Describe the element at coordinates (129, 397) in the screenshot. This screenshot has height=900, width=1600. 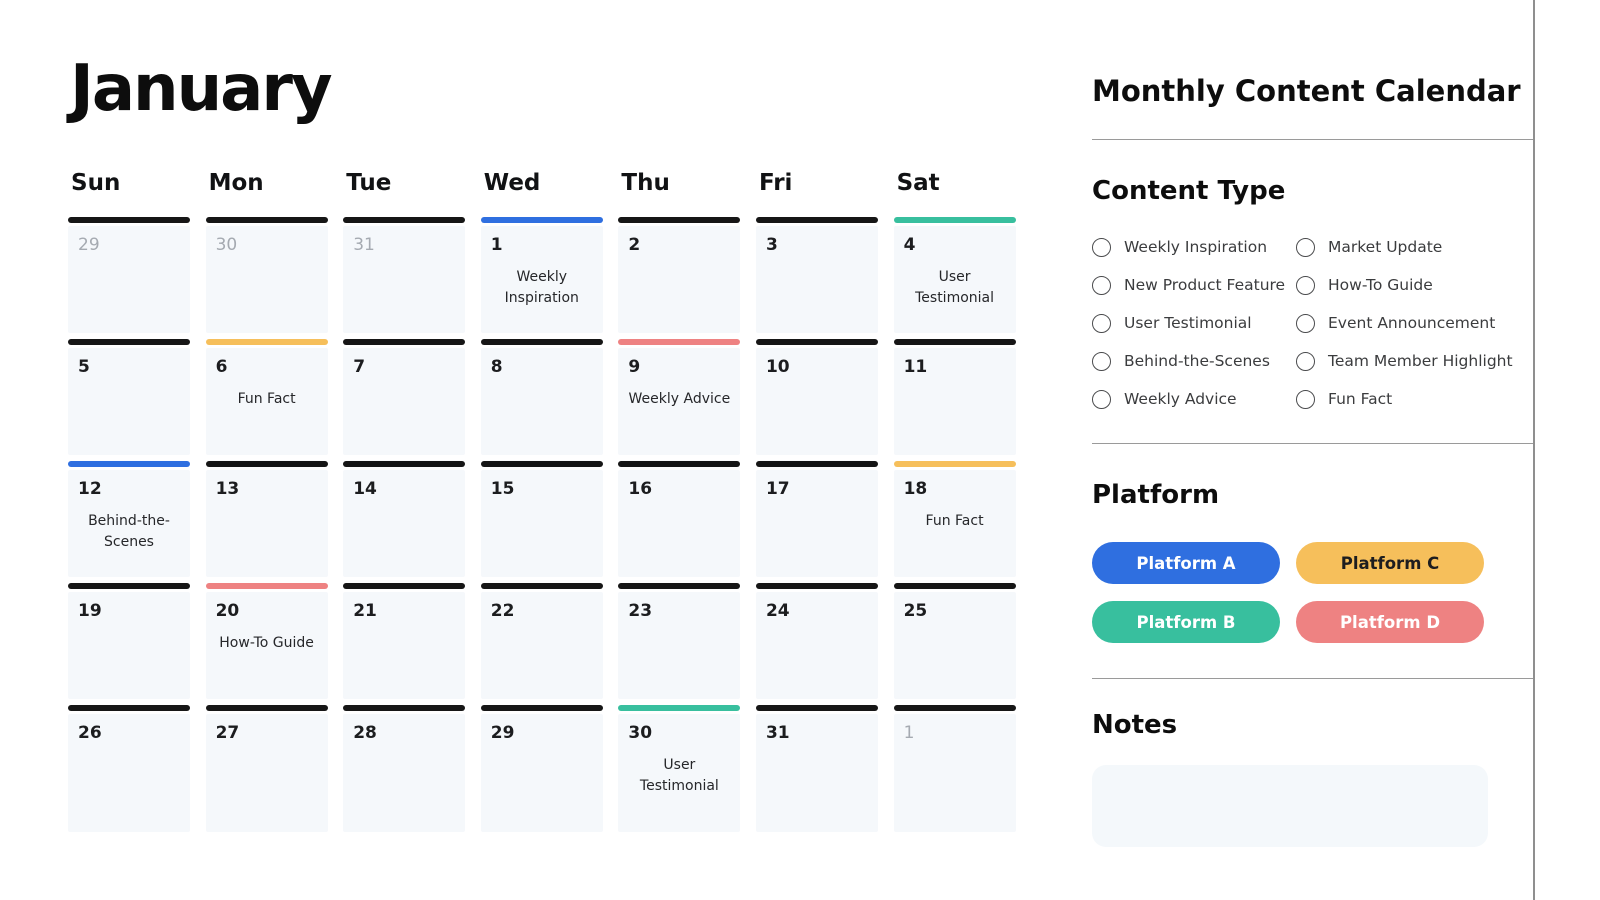
I see `day-cell: 5` at that location.